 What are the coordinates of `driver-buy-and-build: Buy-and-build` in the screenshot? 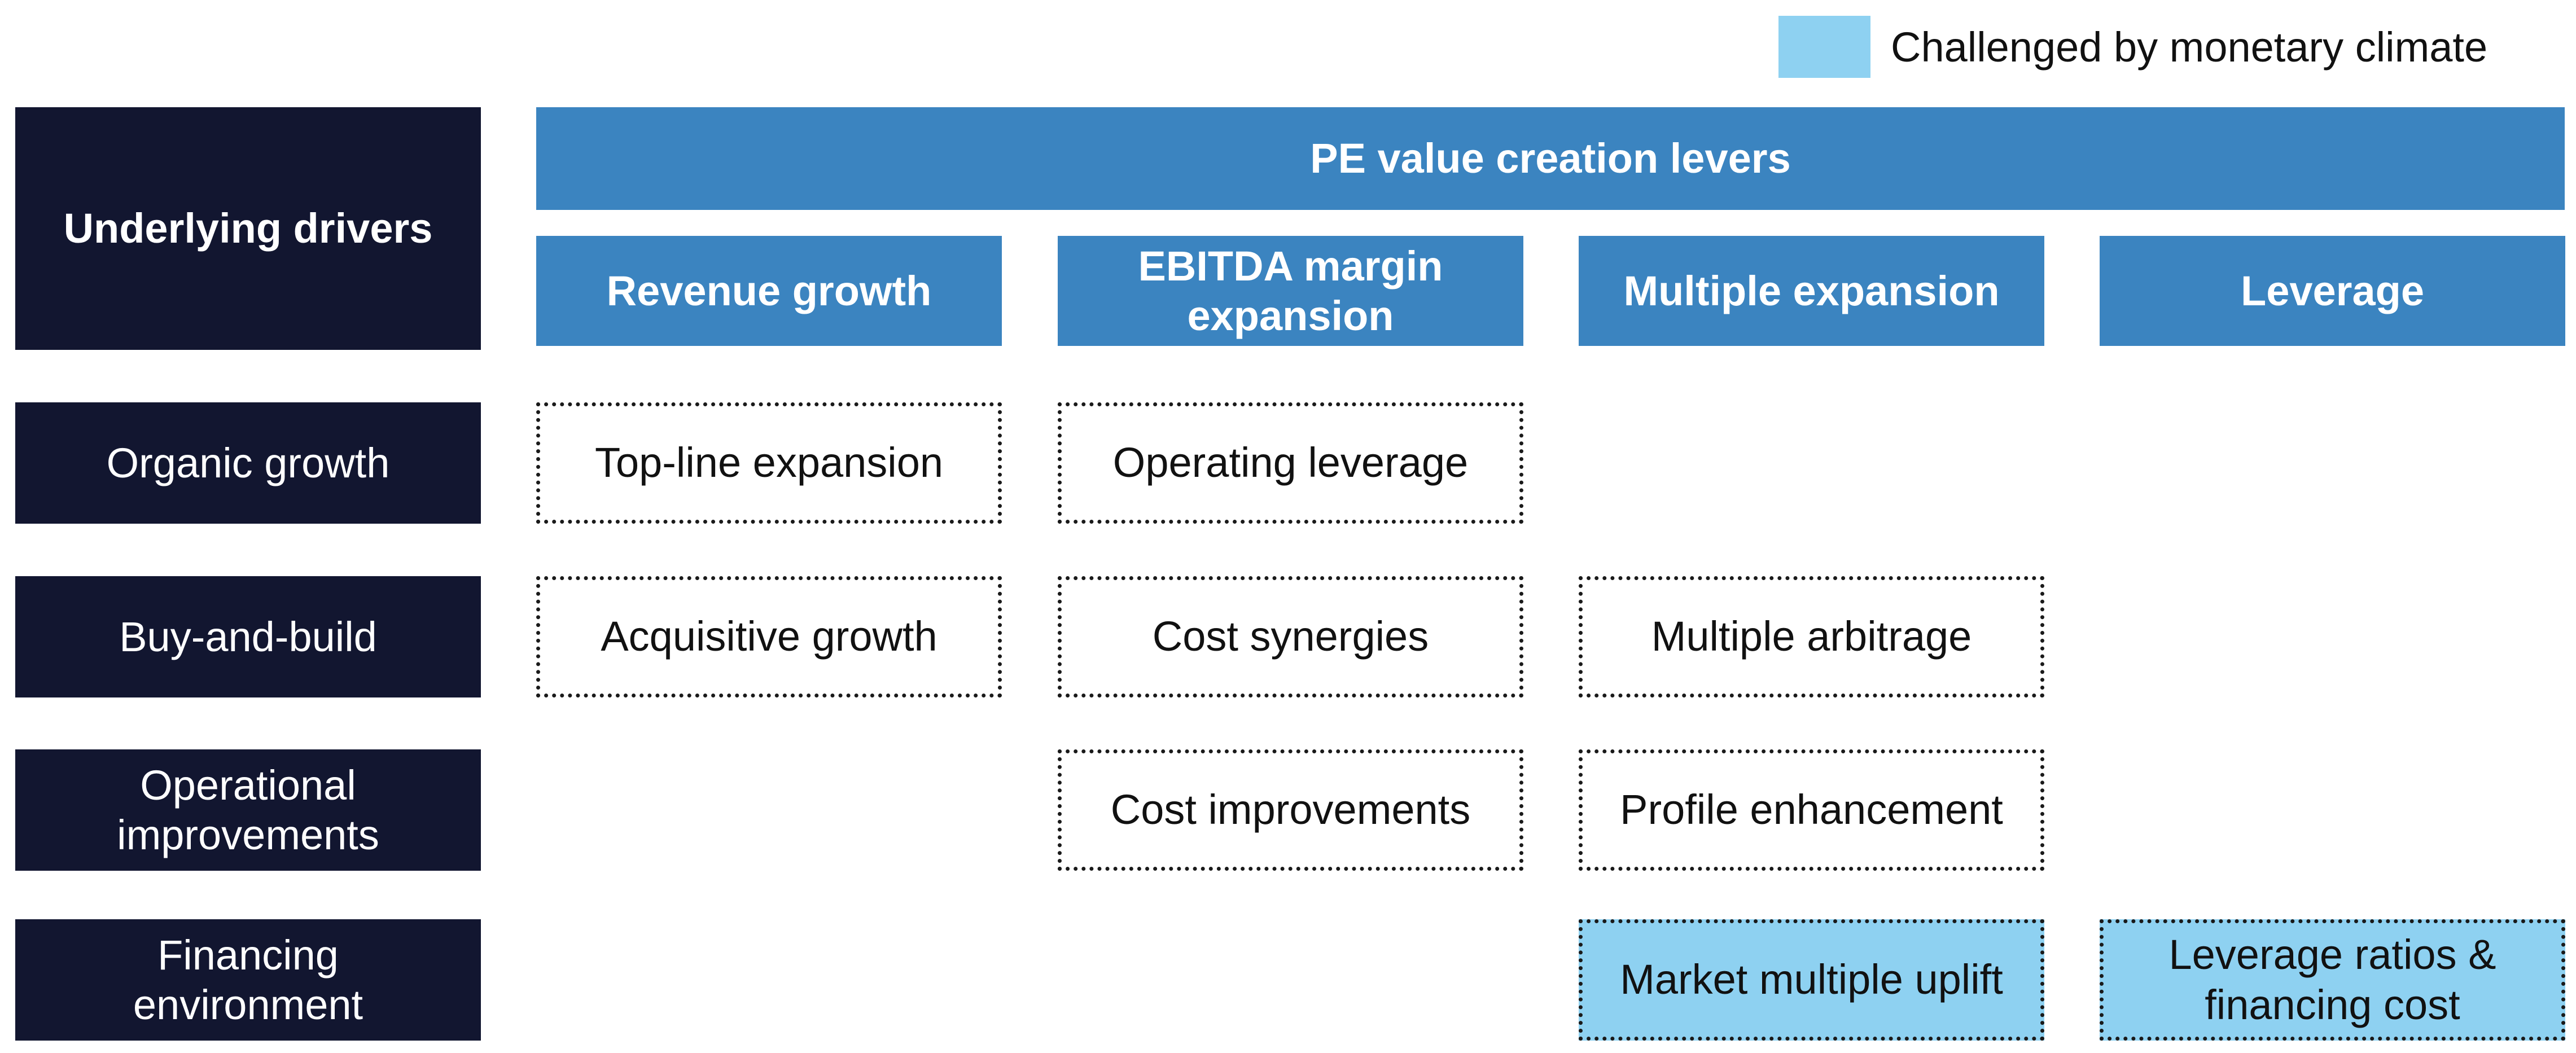 It's located at (248, 636).